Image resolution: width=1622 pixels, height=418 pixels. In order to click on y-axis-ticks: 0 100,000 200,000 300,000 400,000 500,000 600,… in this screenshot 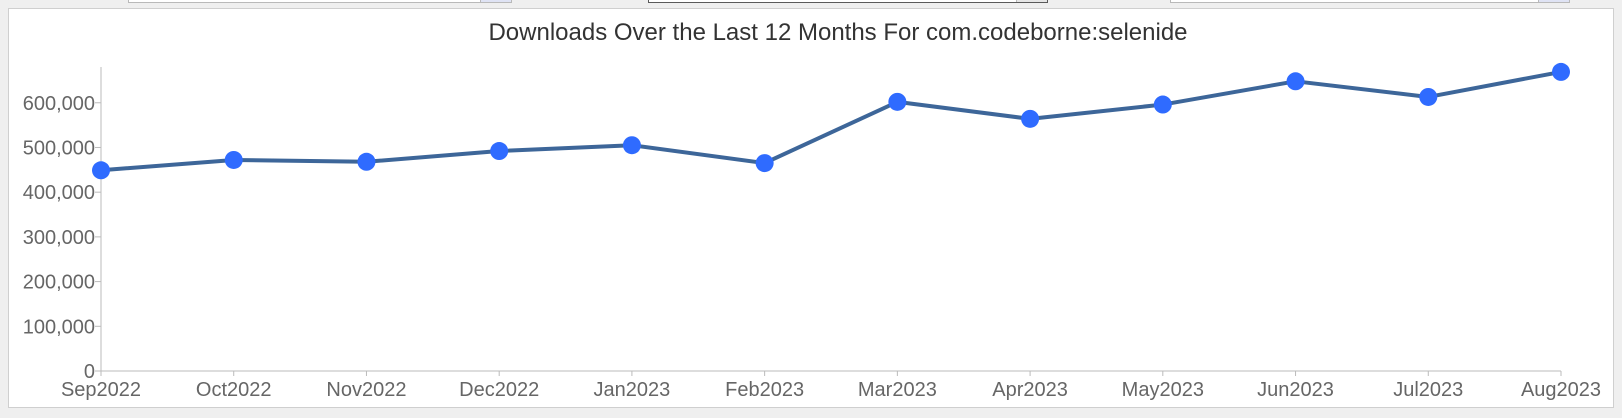, I will do `click(62, 238)`.